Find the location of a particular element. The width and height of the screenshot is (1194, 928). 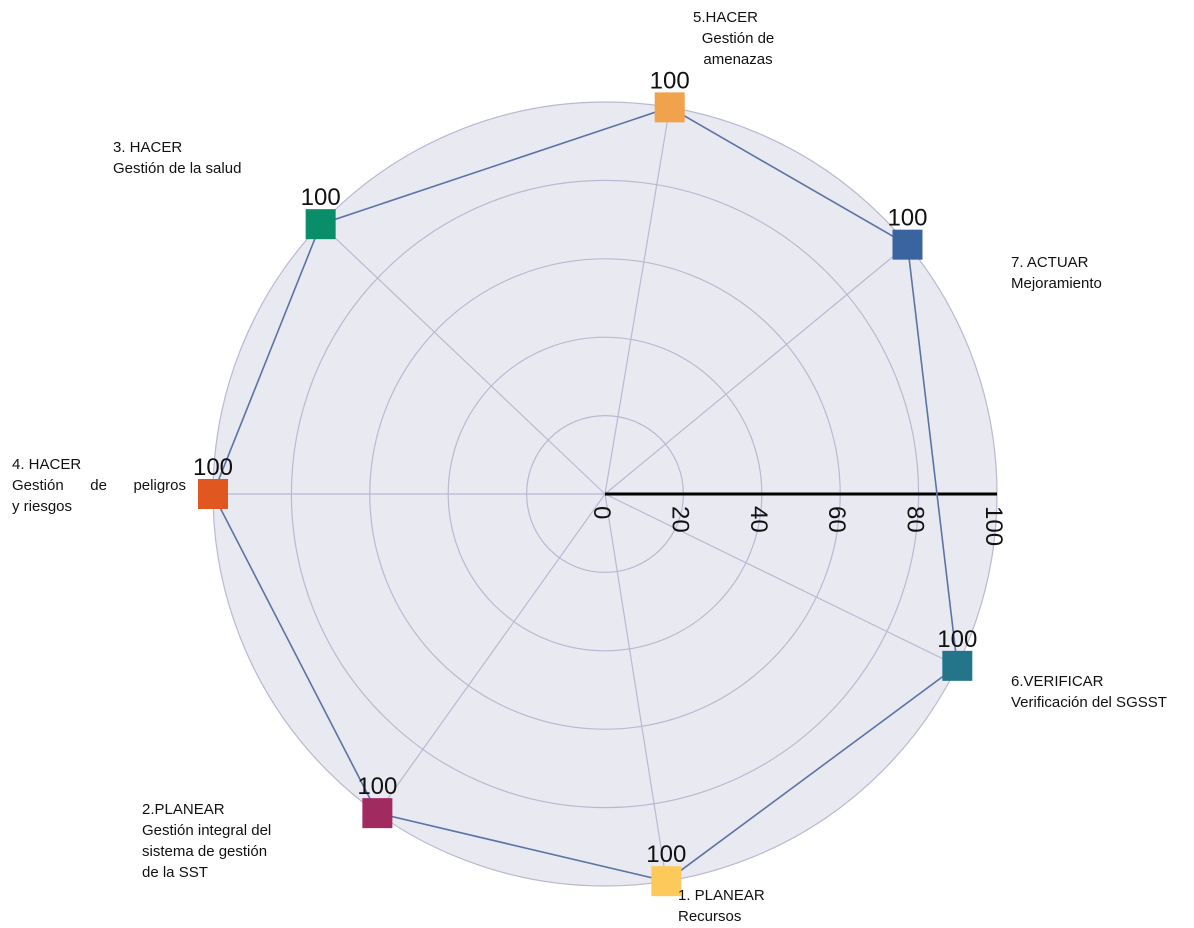

category-label-4-hacer: 4. HACER Gestión de peligros y riesgos is located at coordinates (99, 485).